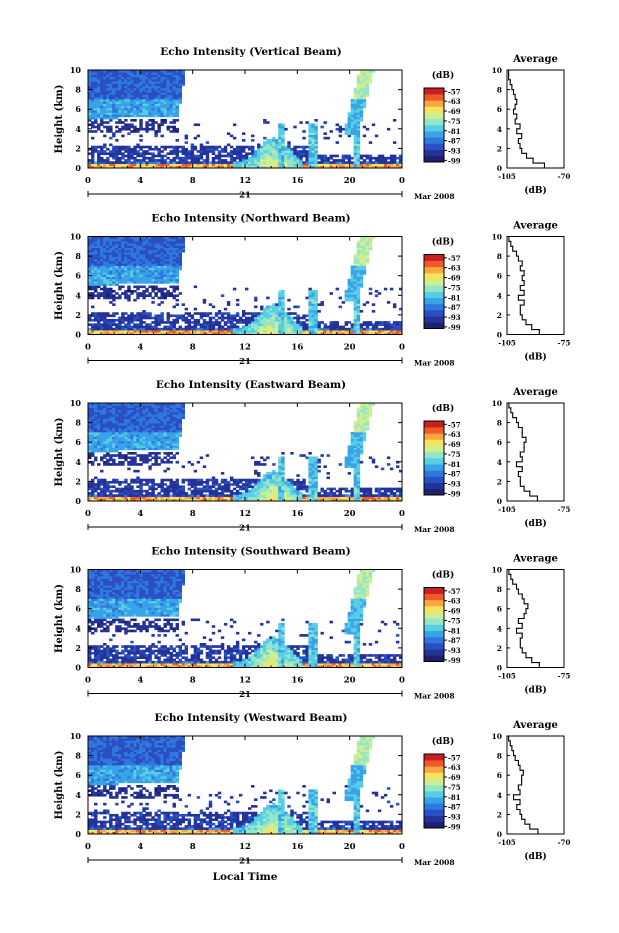  What do you see at coordinates (499, 109) in the screenshot?
I see `profile-y-tick-label: 6` at bounding box center [499, 109].